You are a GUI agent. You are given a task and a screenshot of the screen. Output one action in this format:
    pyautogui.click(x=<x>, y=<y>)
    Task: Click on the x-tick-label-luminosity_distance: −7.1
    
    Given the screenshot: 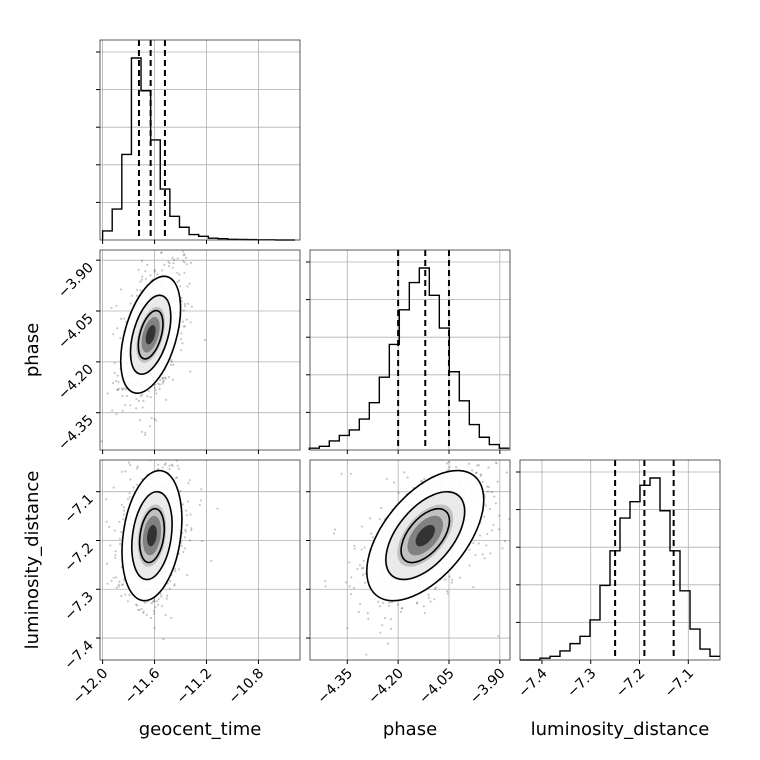 What is the action you would take?
    pyautogui.click(x=679, y=683)
    